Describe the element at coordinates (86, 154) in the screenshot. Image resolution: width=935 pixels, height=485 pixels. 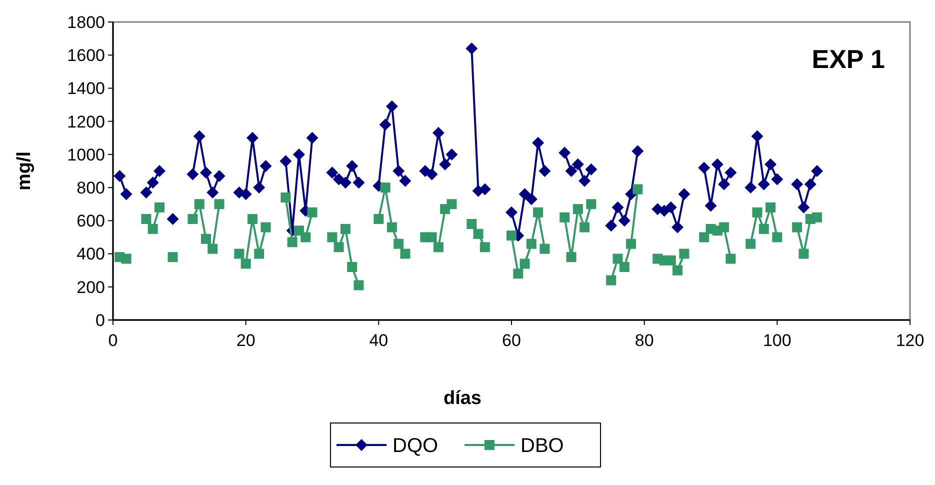
I see `y-tick-label: 1000` at that location.